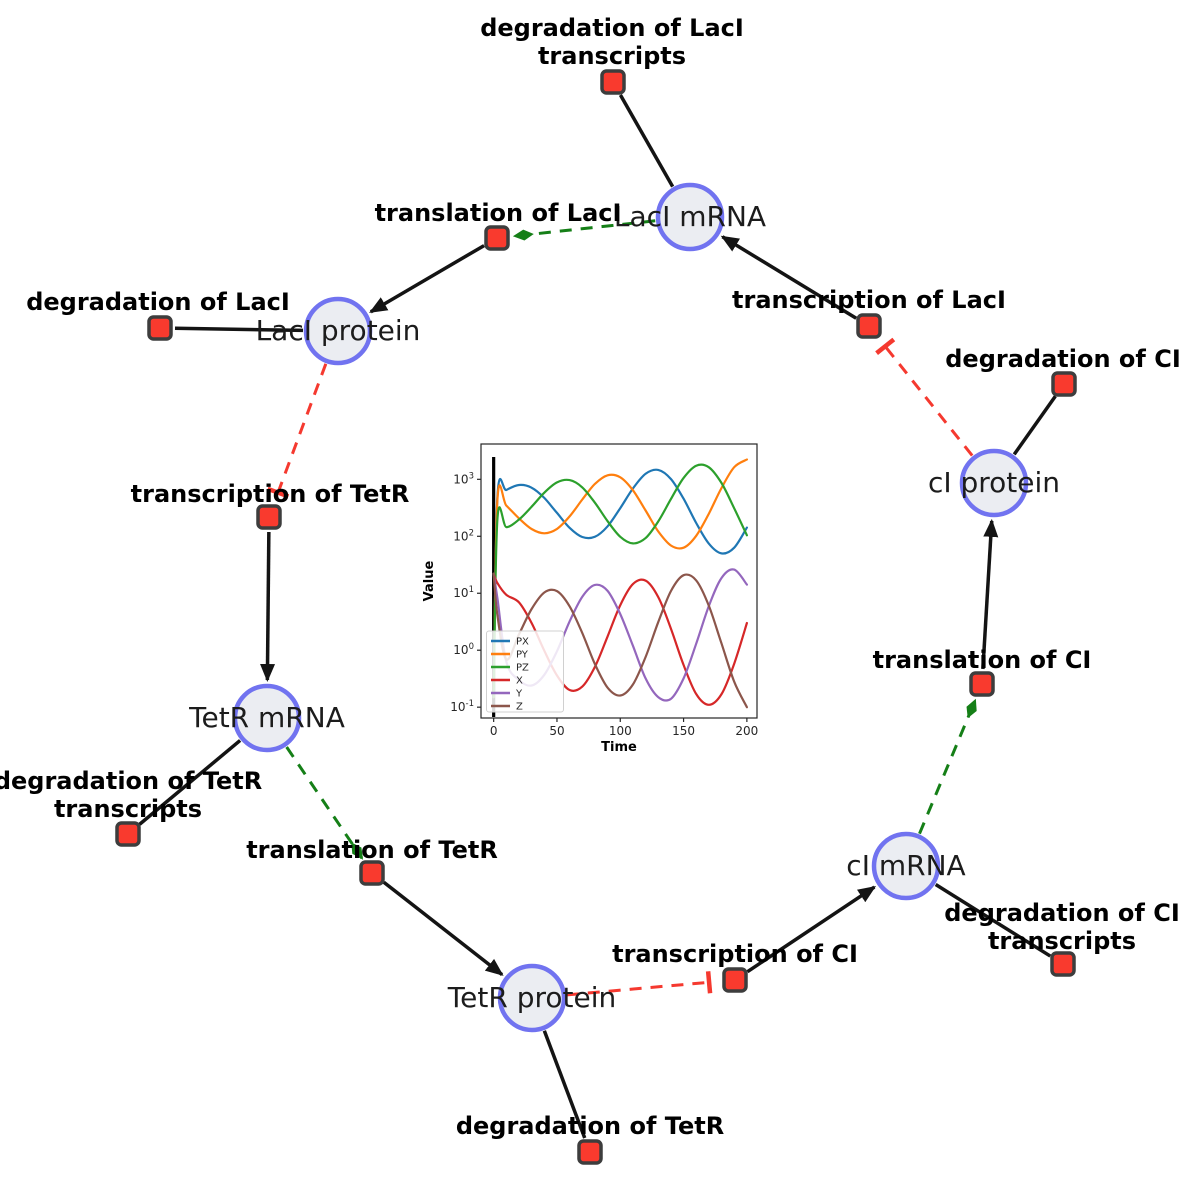  Describe the element at coordinates (160, 328) in the screenshot. I see `reaction-node-deg_laci` at that location.